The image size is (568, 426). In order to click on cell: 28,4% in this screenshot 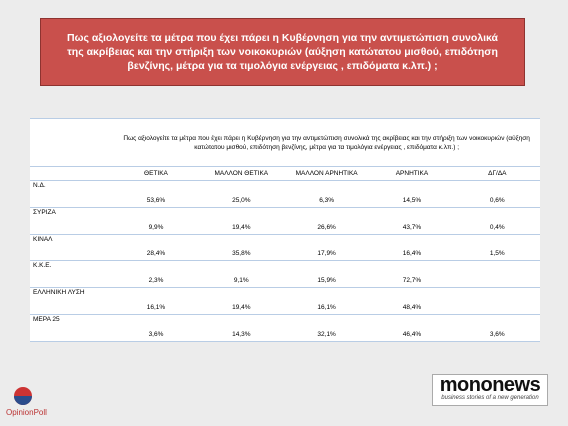, I will do `click(156, 247)`.